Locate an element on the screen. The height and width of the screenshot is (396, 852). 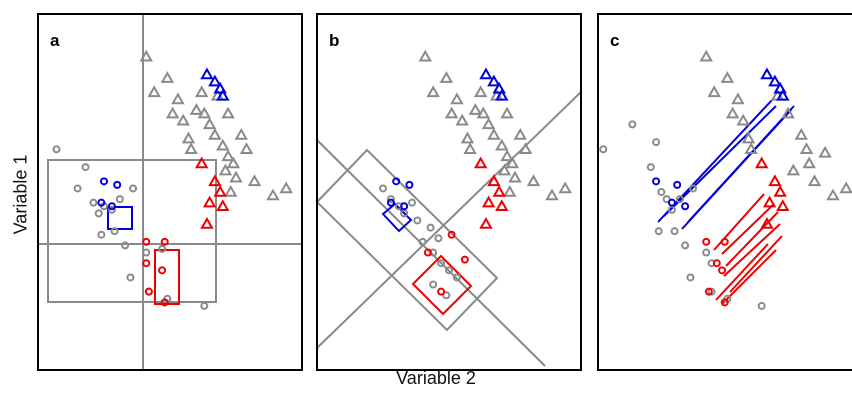
y-axis-title: Variable 1 is located at coordinates (20, 194).